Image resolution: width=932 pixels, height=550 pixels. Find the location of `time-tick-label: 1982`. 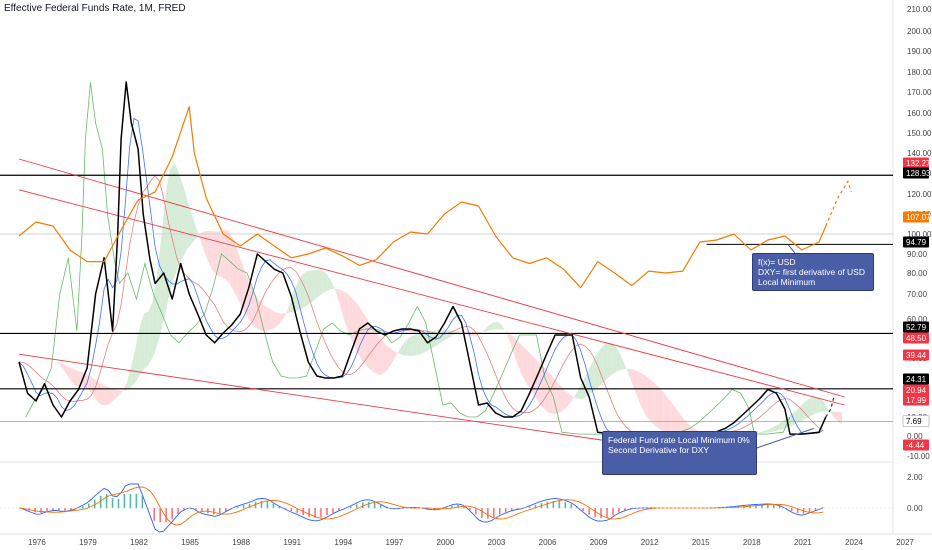

time-tick-label: 1982 is located at coordinates (139, 542).